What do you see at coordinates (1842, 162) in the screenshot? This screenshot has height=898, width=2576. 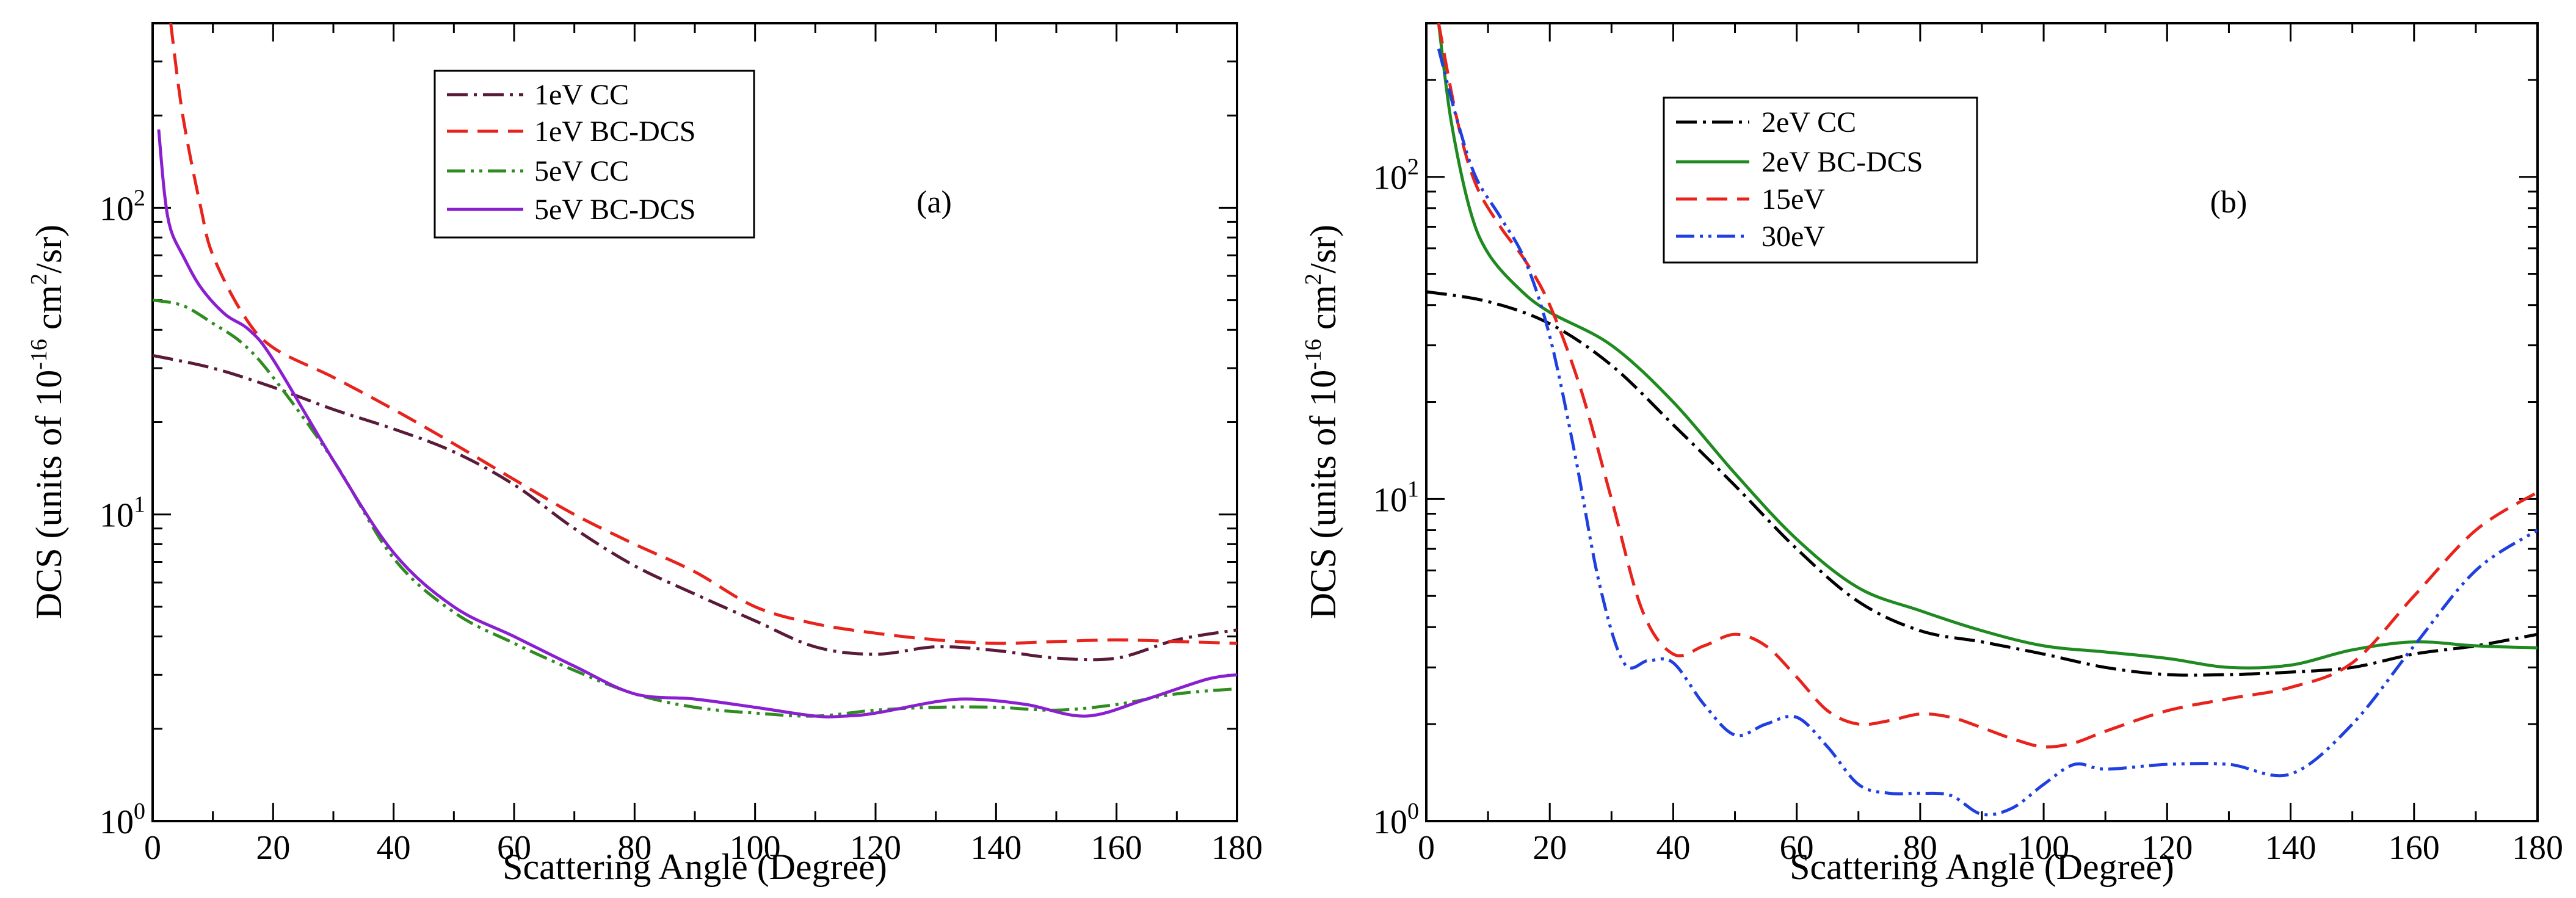 I see `legend-label: 2eV BC-DCS` at bounding box center [1842, 162].